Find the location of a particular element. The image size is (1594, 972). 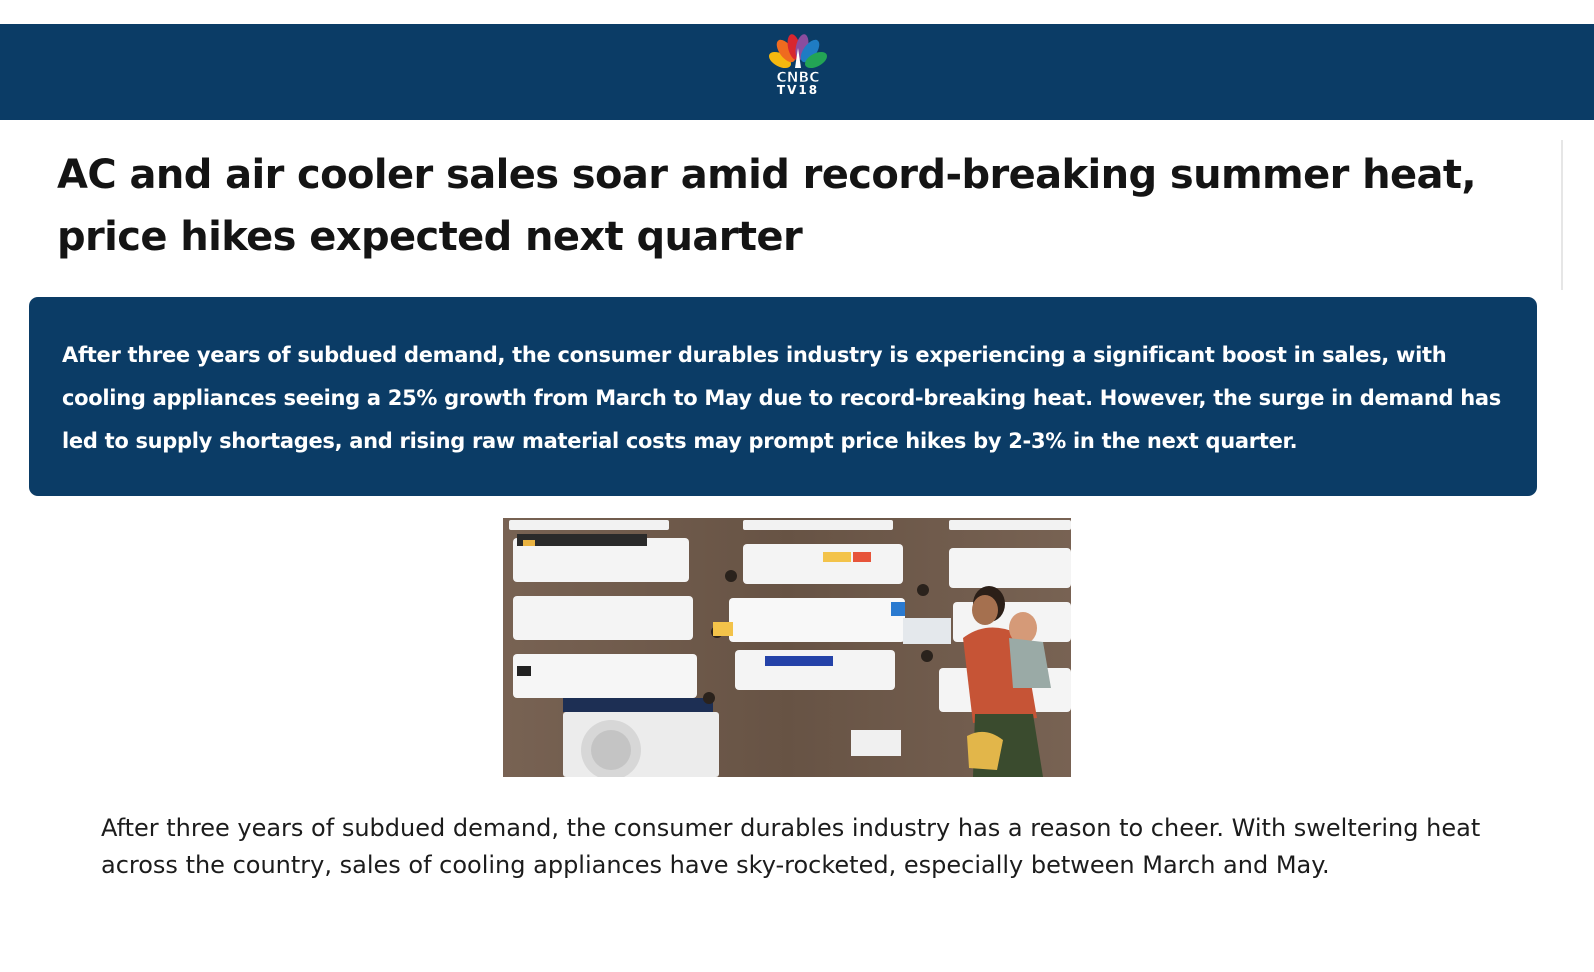

site-header: CNBC TV18 is located at coordinates (797, 72).